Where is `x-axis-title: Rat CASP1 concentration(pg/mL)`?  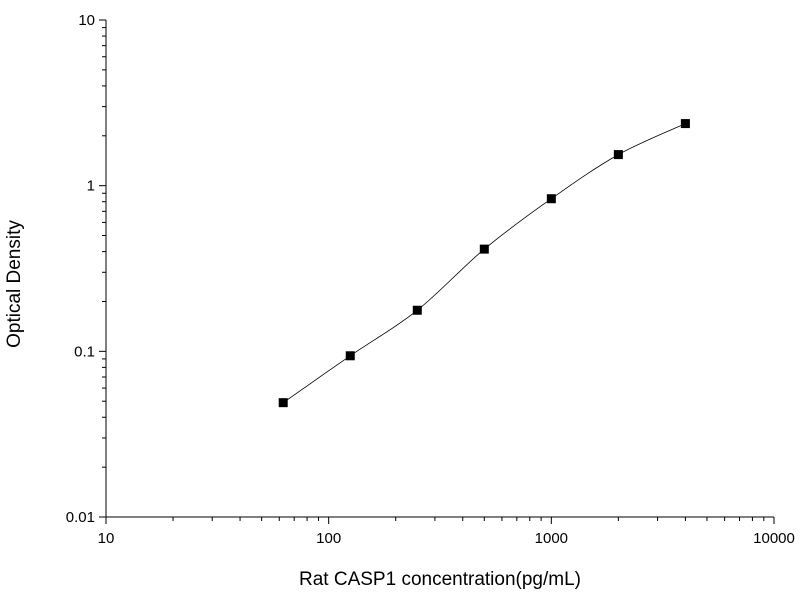
x-axis-title: Rat CASP1 concentration(pg/mL) is located at coordinates (440, 579).